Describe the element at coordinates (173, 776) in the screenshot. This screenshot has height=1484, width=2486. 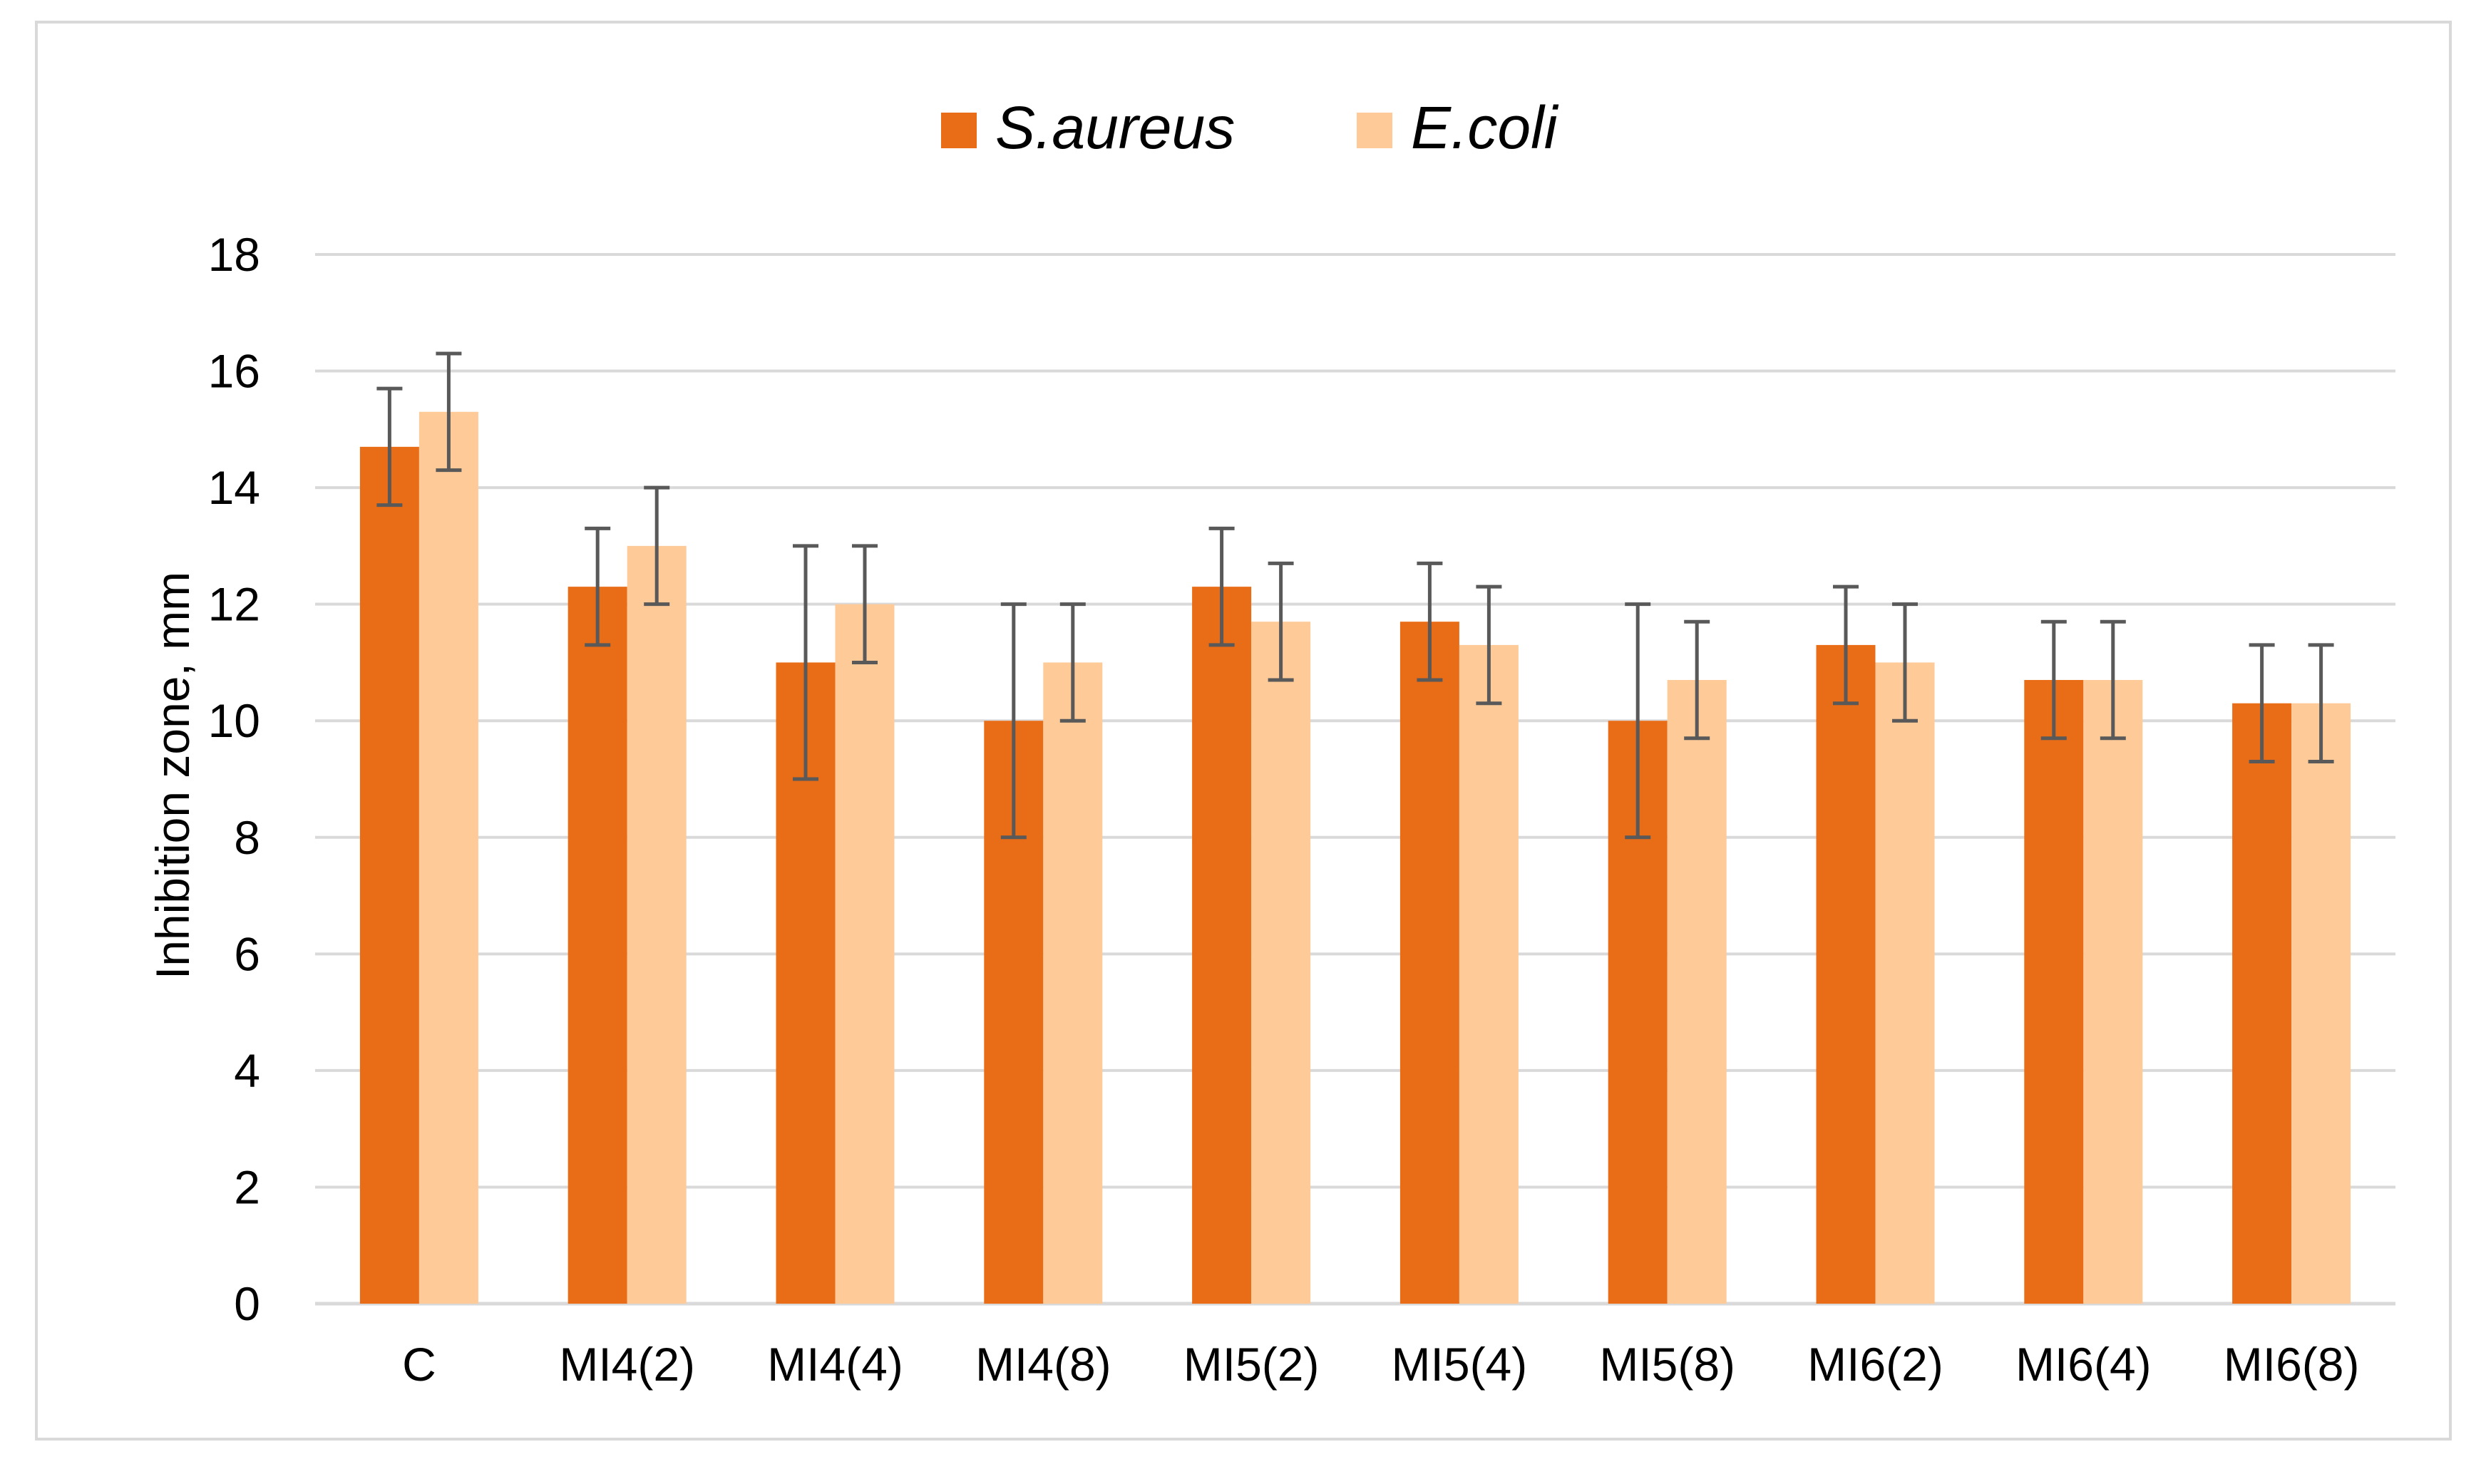
I see `y-axis-label: Inhibition zone, mm` at that location.